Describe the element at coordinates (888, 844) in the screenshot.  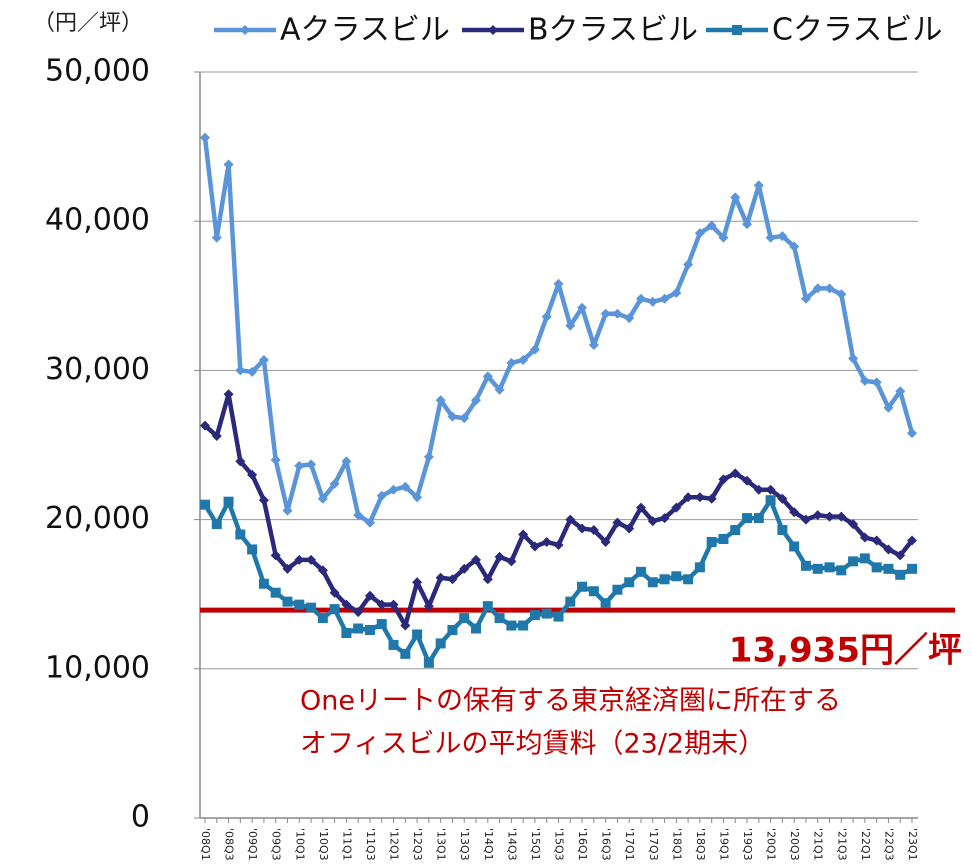
I see `x-tick-label: '22Q3` at that location.